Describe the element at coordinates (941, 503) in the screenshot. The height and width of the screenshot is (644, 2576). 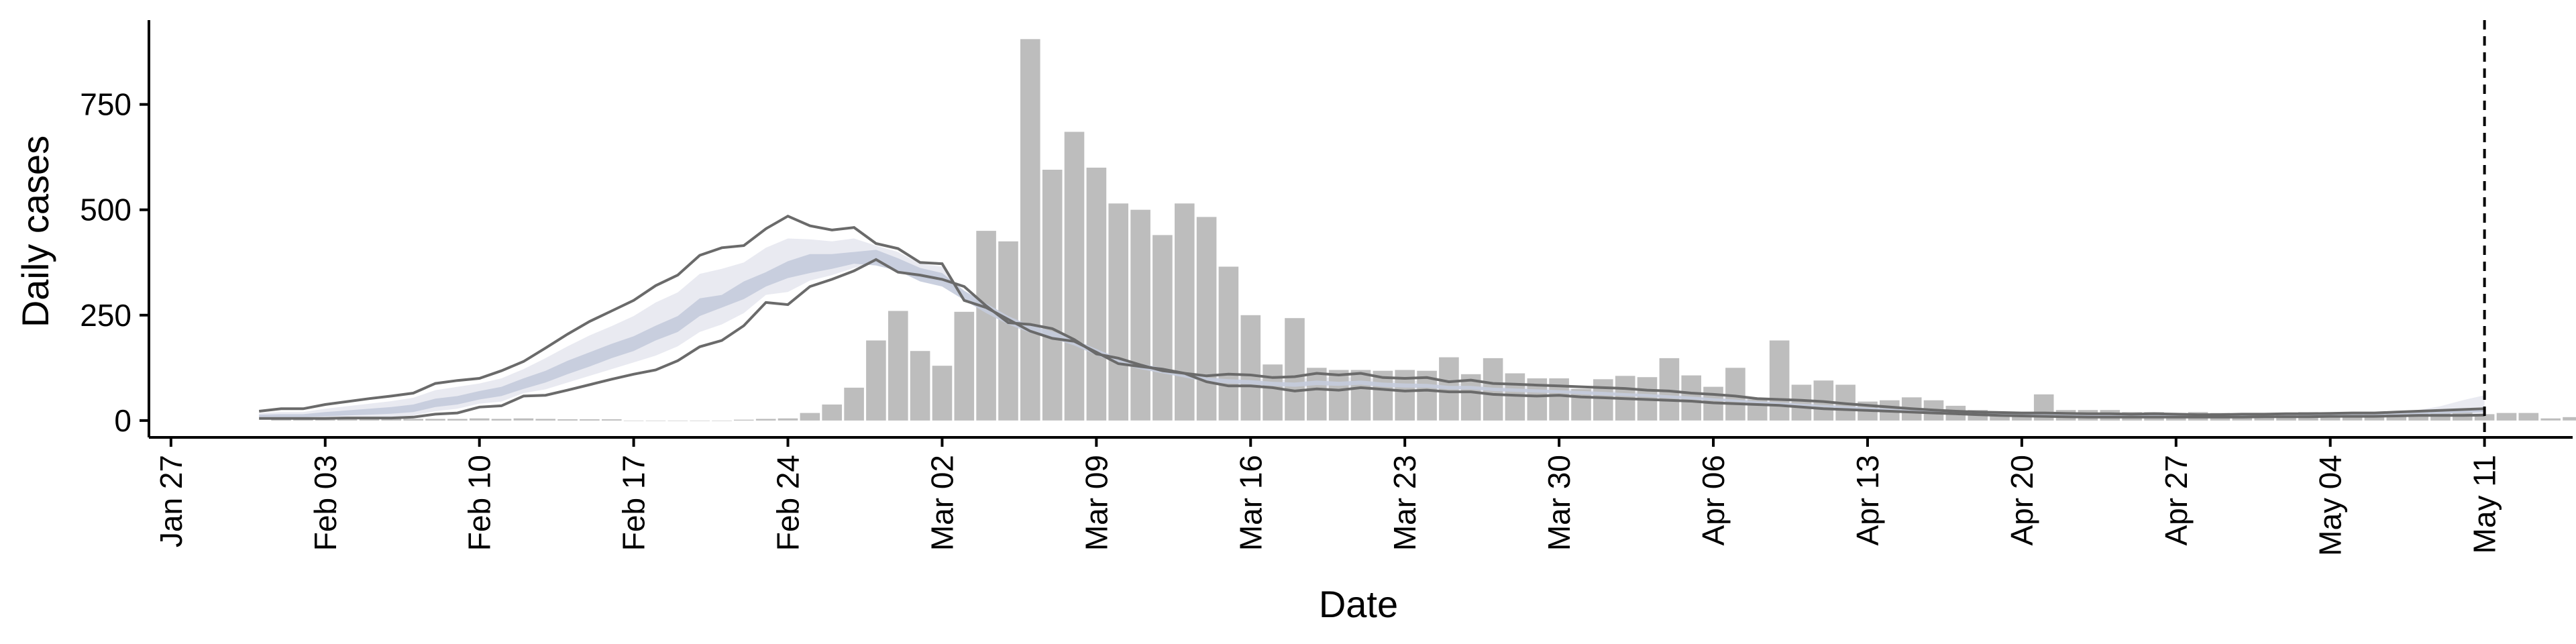
I see `x-tick-label: Mar 02` at that location.